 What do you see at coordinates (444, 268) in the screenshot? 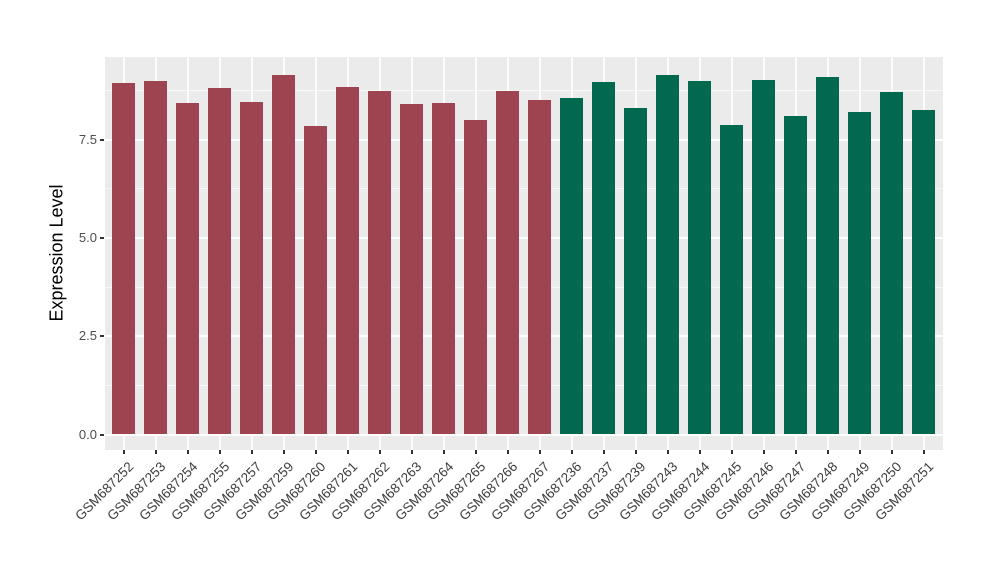
I see `bar-GSM687264` at bounding box center [444, 268].